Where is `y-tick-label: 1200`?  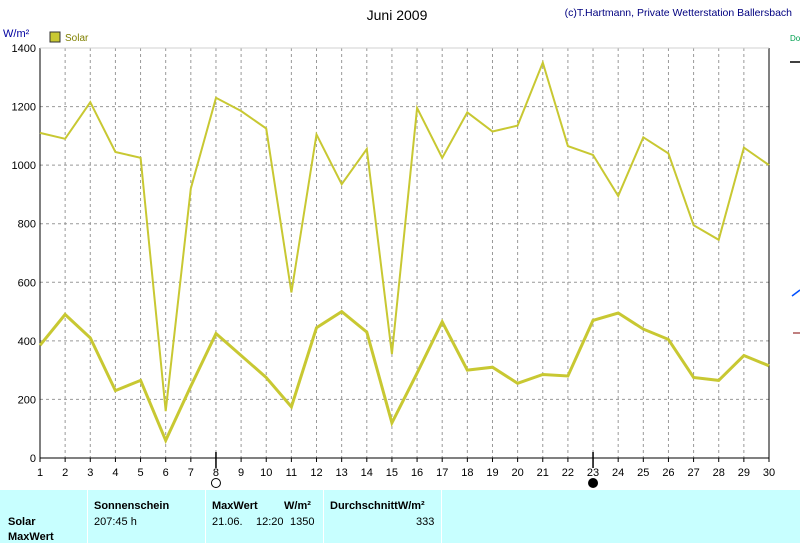 y-tick-label: 1200 is located at coordinates (24, 108).